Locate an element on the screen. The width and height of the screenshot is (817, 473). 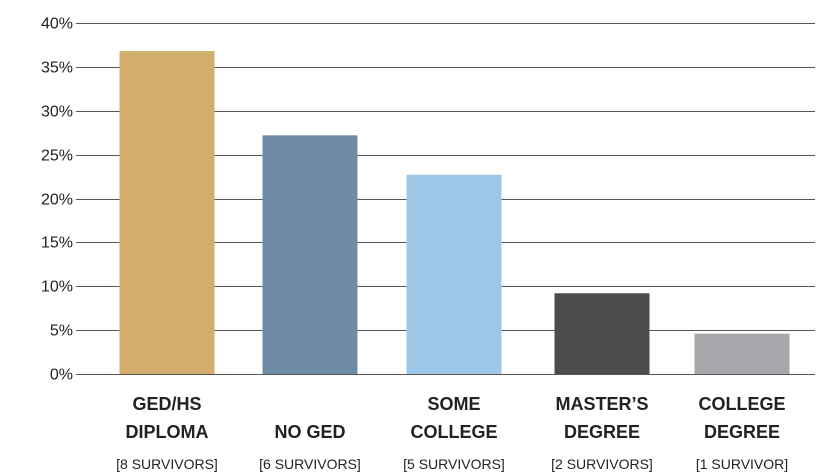
category-label: SOME is located at coordinates (453, 404).